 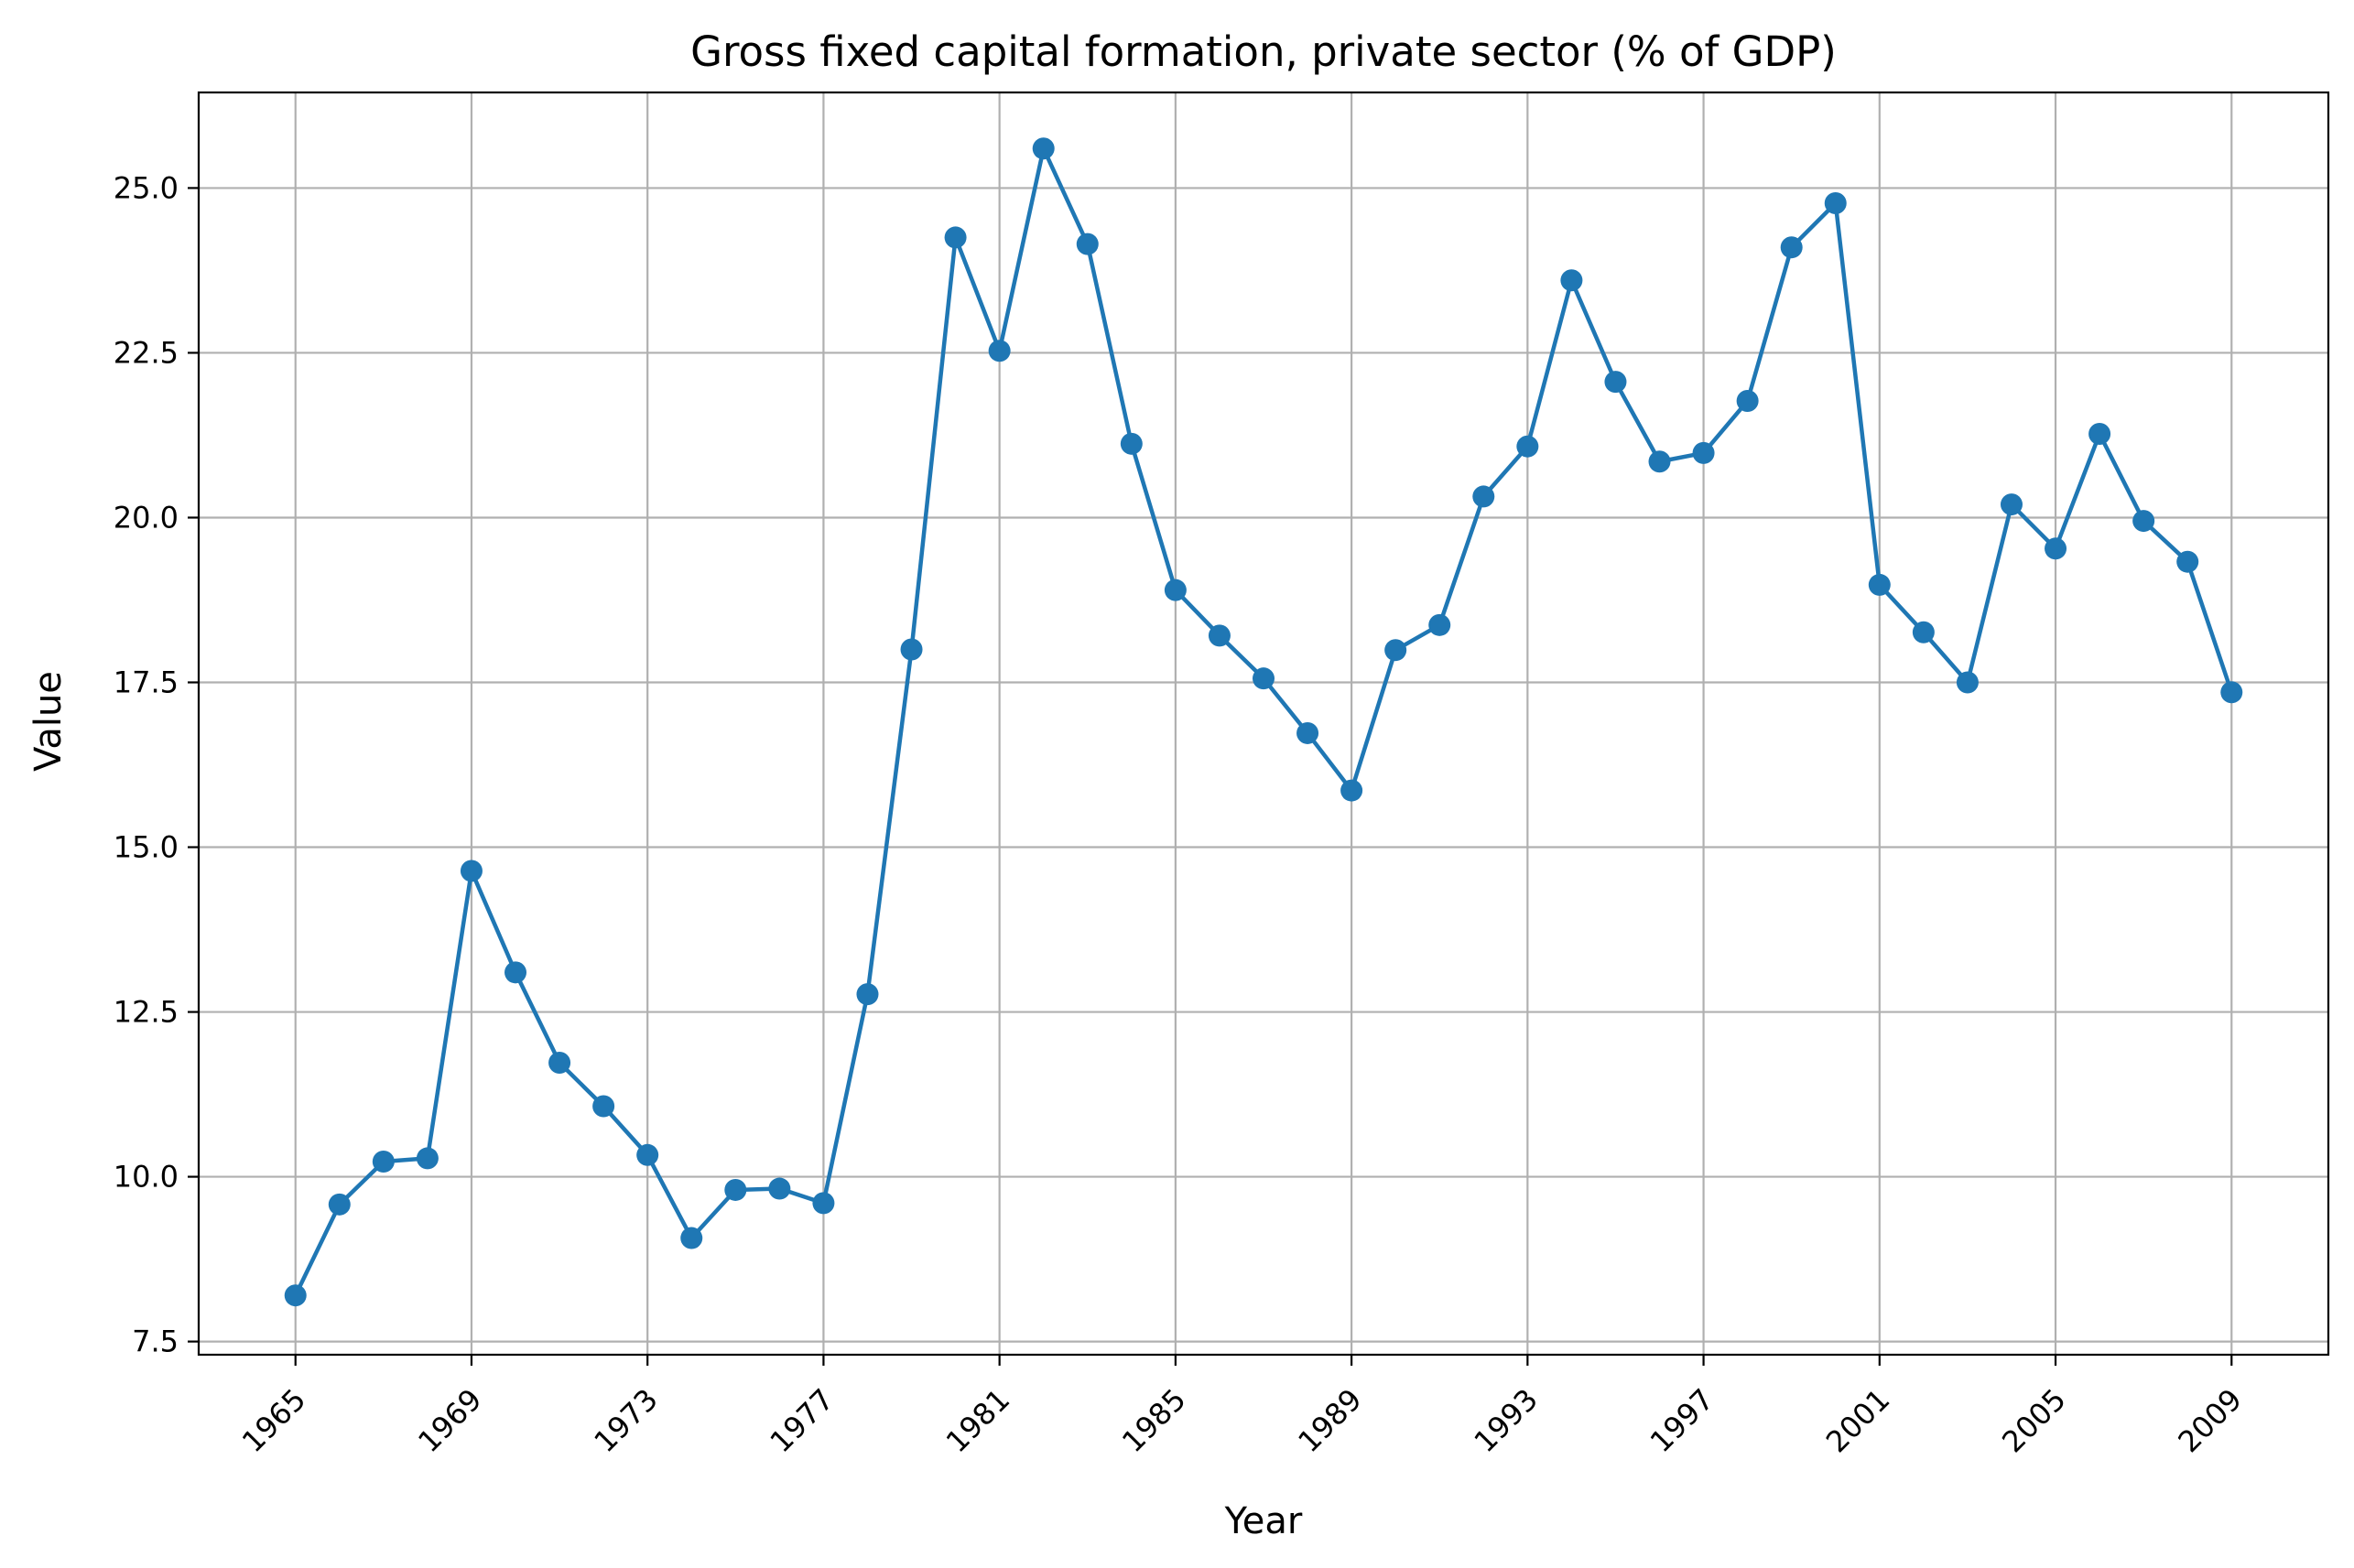 What do you see at coordinates (157, 764) in the screenshot?
I see `y-axis-ticks: 7.5 10.0 12.5 15.0 17.5 20.0 22.5 25.0` at bounding box center [157, 764].